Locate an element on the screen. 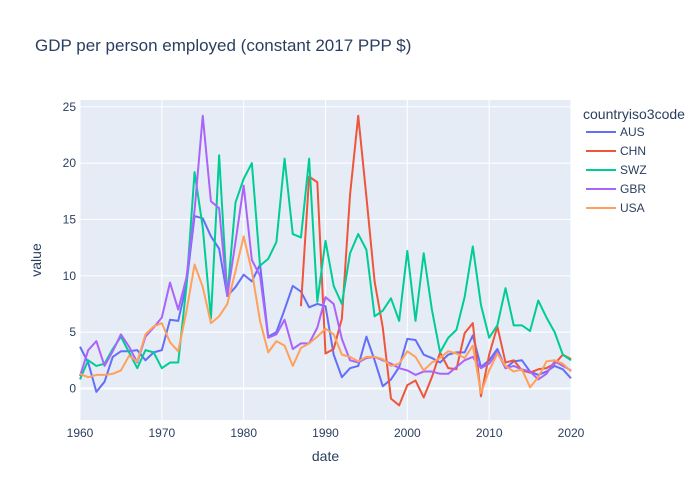 This screenshot has width=700, height=500. legend-title: countryiso3code is located at coordinates (634, 114).